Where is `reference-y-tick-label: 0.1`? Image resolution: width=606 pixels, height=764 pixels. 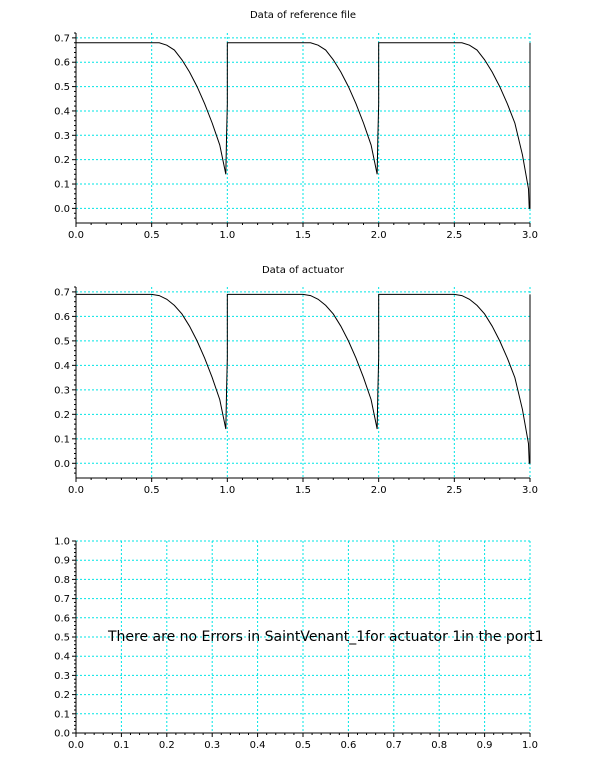
reference-y-tick-label: 0.1 is located at coordinates (62, 185).